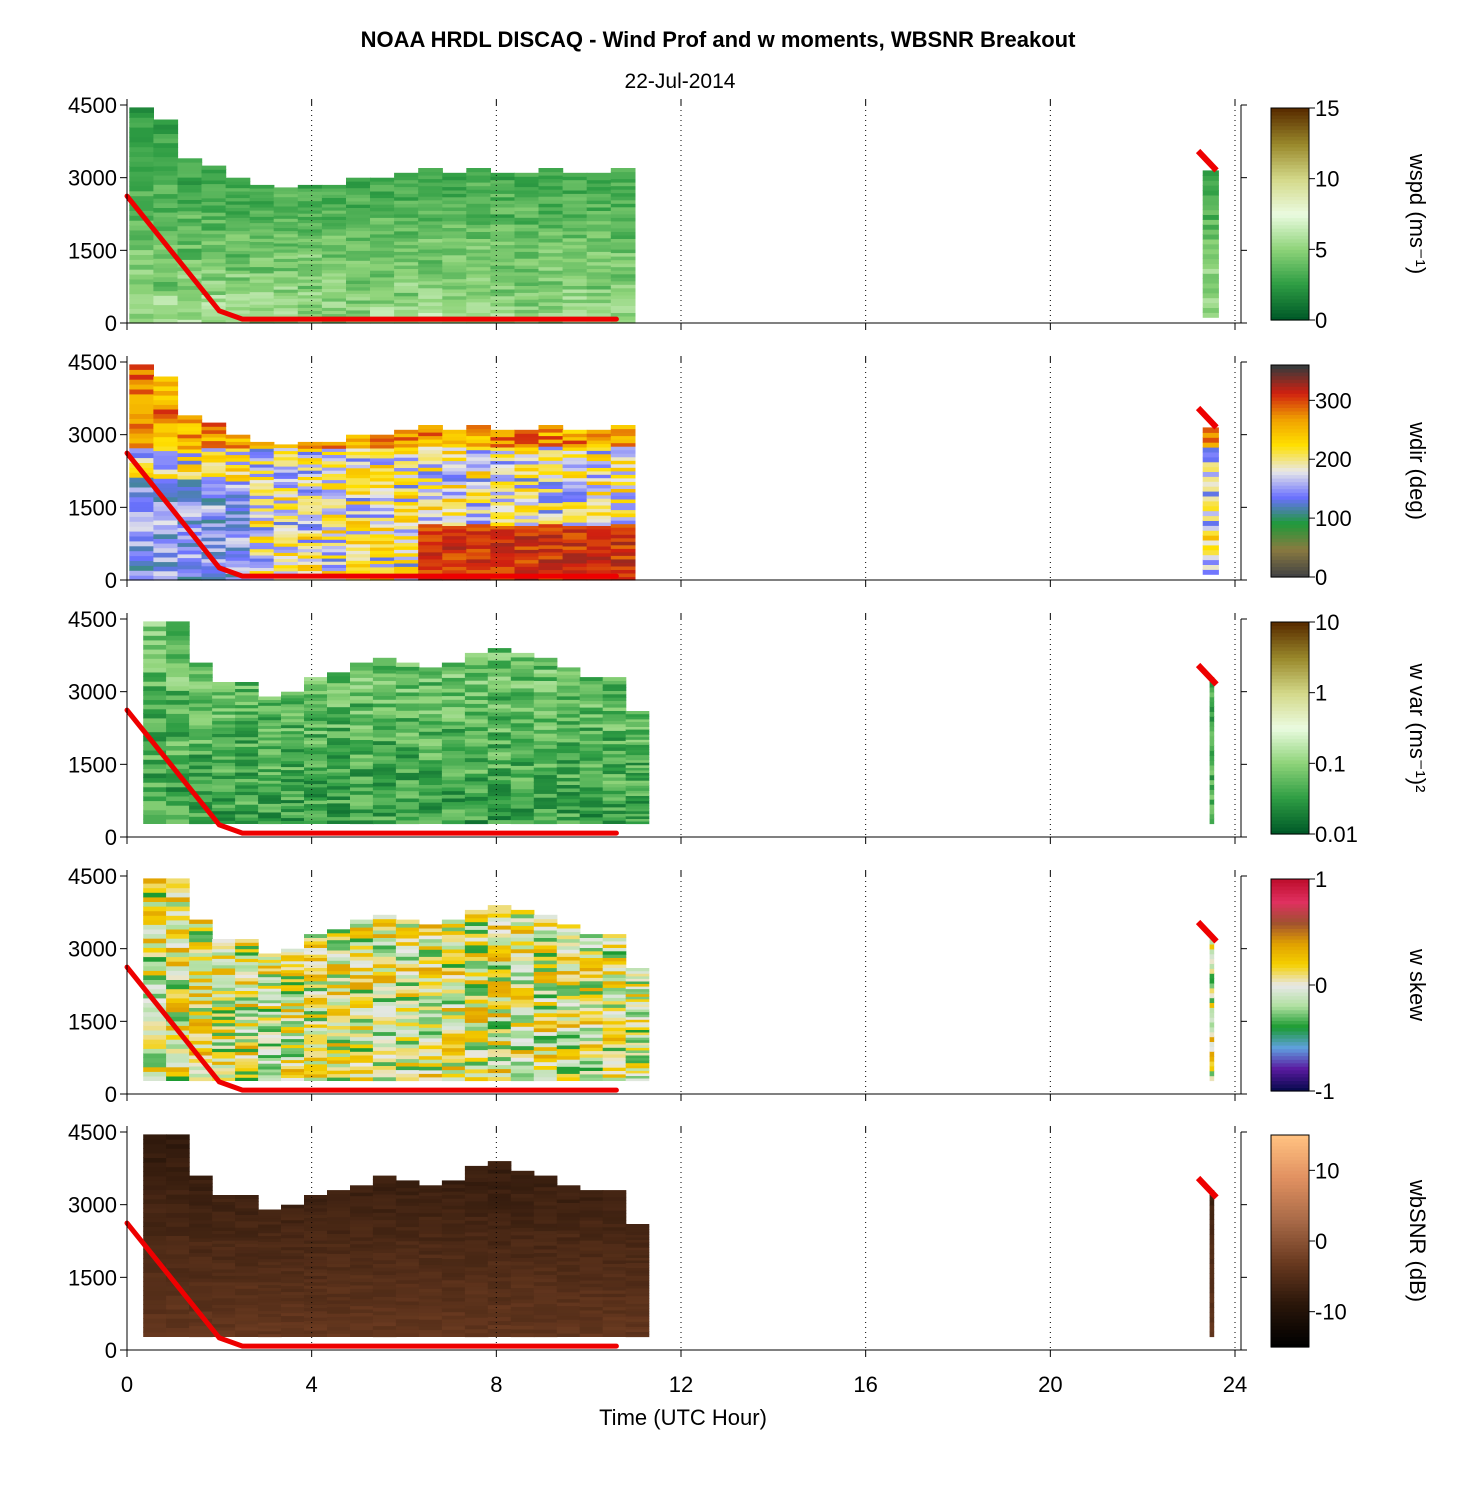 Image resolution: width=1471 pixels, height=1489 pixels. I want to click on wdir-y-tick-label: 3000, so click(92, 435).